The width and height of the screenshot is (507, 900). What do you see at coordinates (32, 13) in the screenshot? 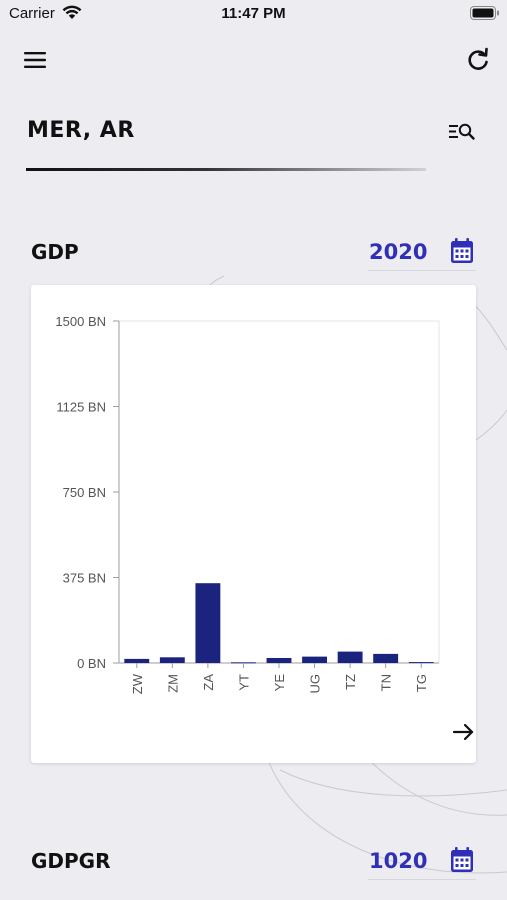
I see `carrier-label: Carrier` at bounding box center [32, 13].